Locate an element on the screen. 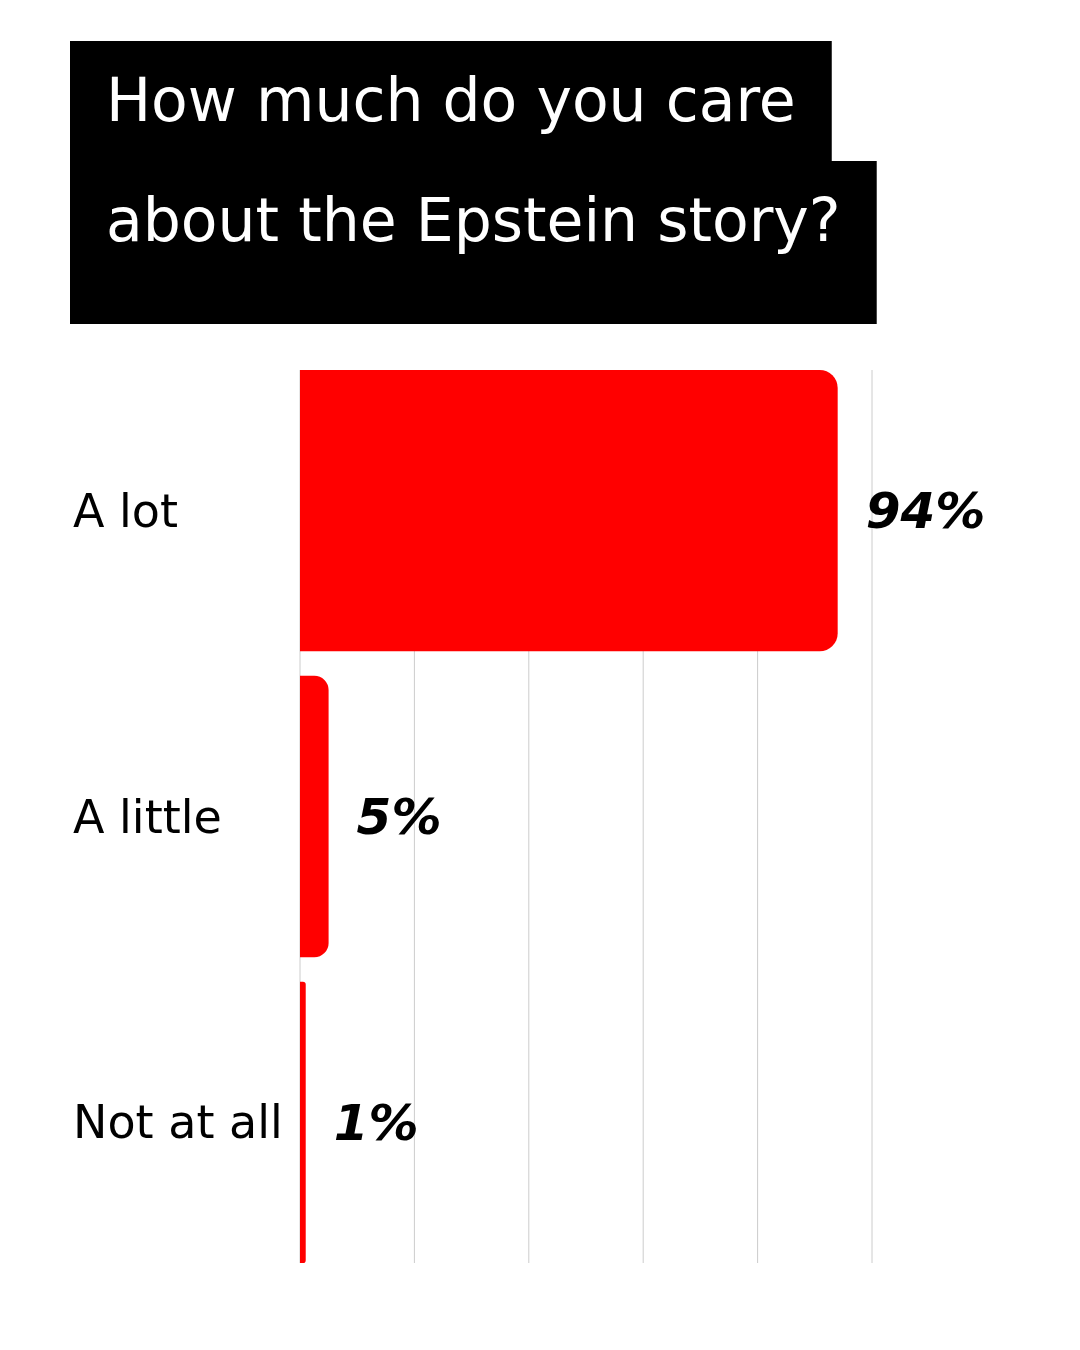 Image resolution: width=1080 pixels, height=1350 pixels. y-tick-label: A lot is located at coordinates (126, 510).